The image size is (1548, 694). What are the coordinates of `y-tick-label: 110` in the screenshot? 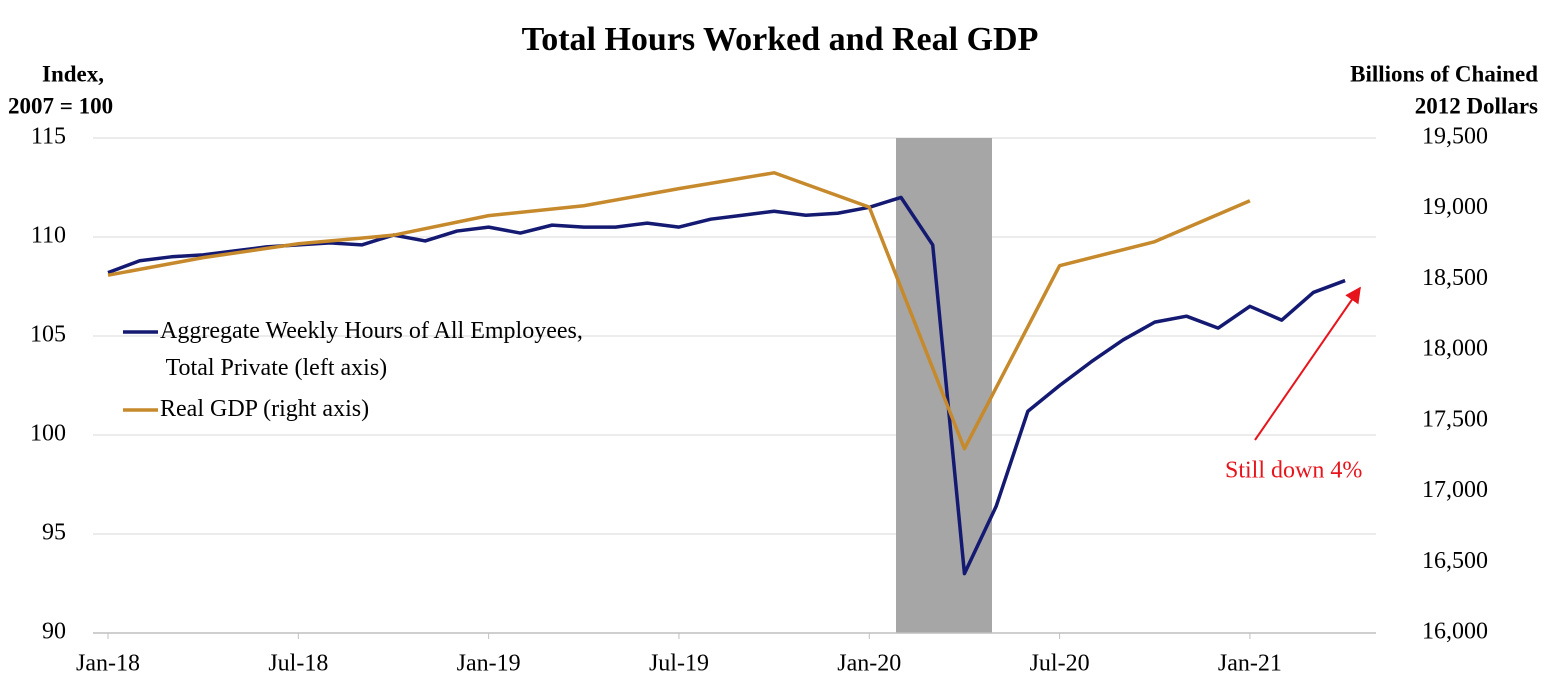 It's located at (48, 236).